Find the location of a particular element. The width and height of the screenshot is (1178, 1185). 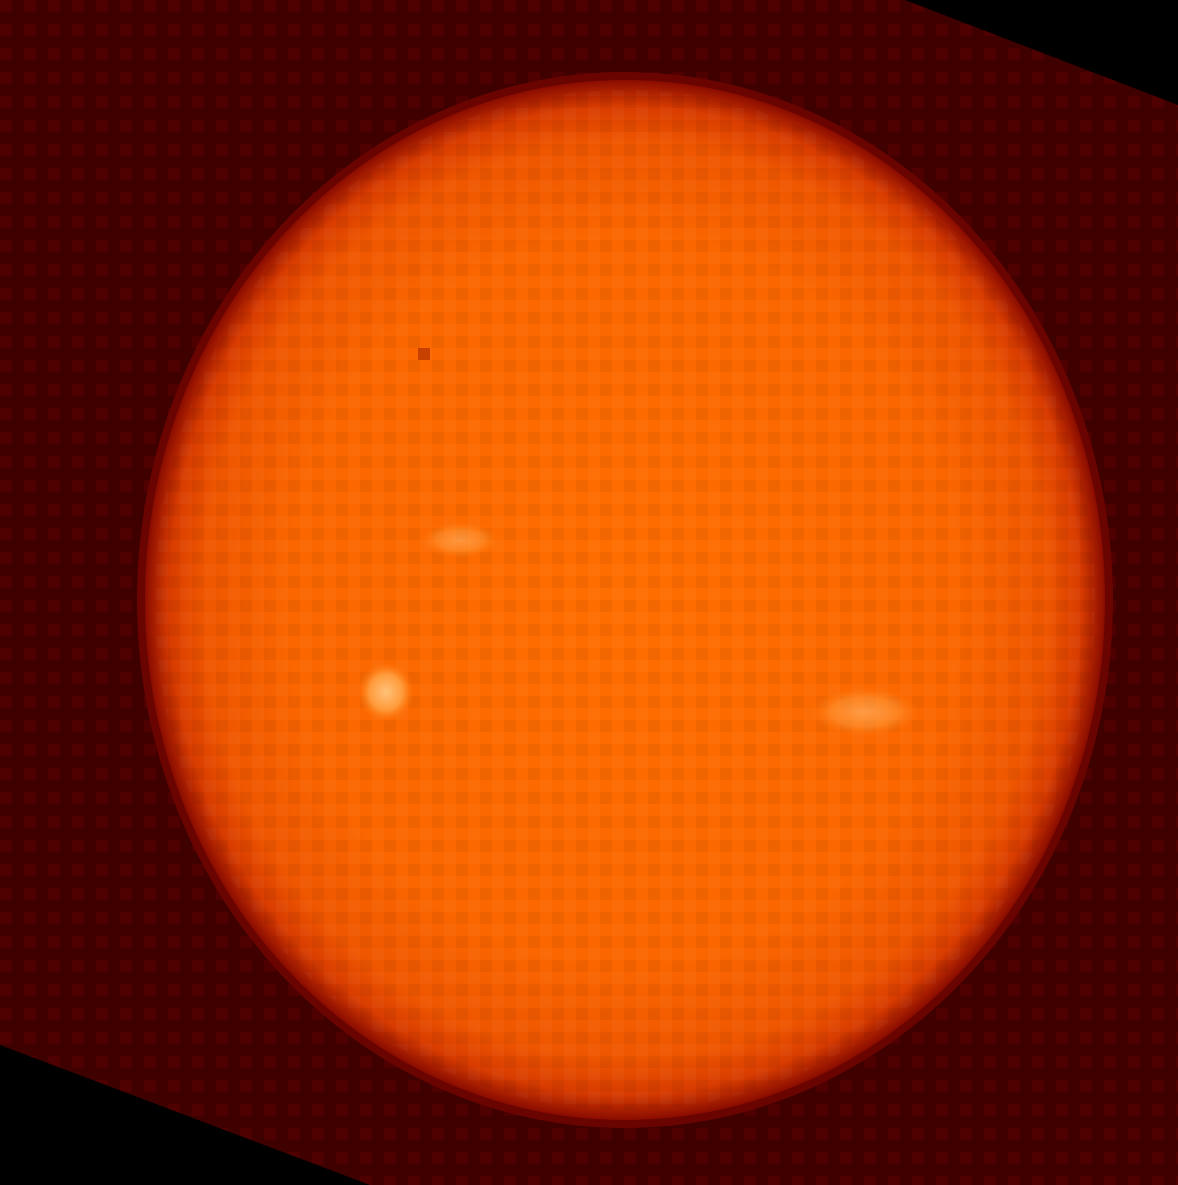

sunspot is located at coordinates (424, 354).